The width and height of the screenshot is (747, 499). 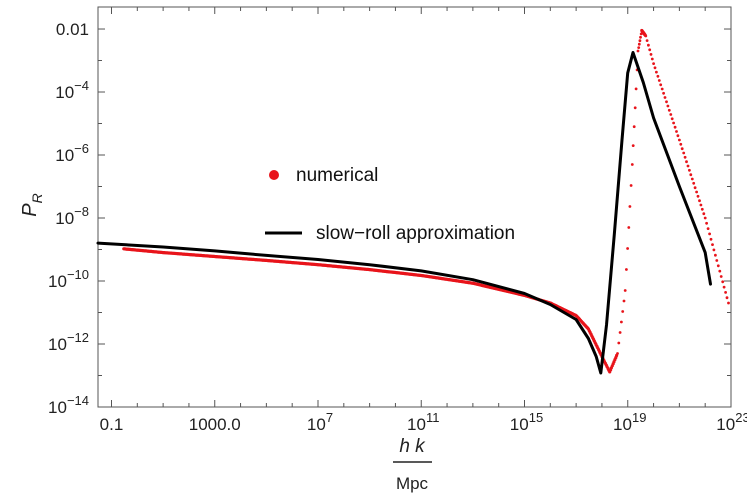 What do you see at coordinates (337, 175) in the screenshot?
I see `legend-label-numerical: numerical` at bounding box center [337, 175].